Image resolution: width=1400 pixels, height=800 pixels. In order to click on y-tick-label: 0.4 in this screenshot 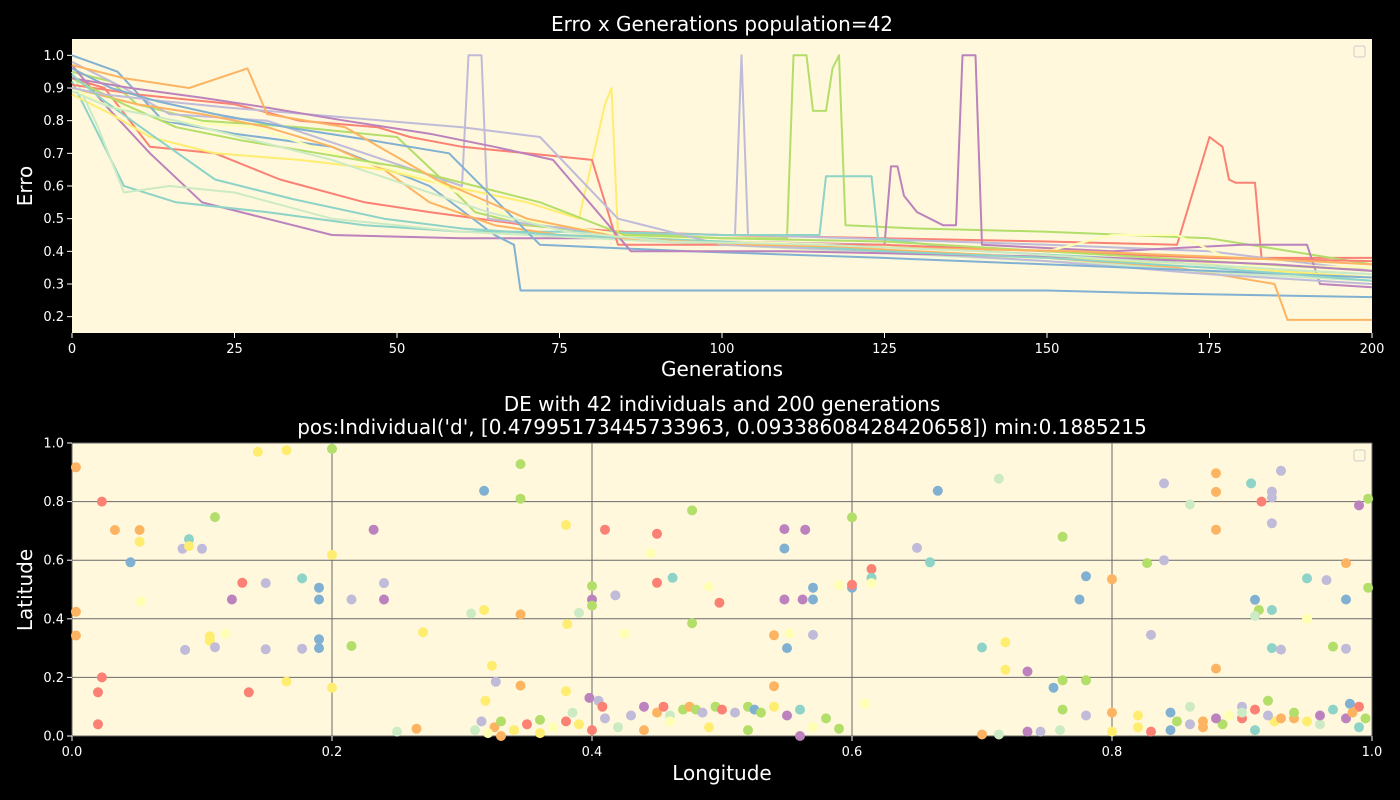, I will do `click(53, 252)`.